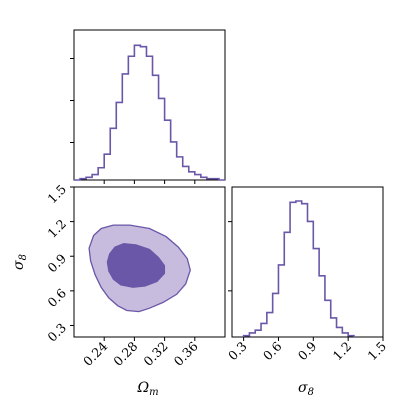  Describe the element at coordinates (56, 332) in the screenshot. I see `joint-ytick-label-0: 0.3` at that location.